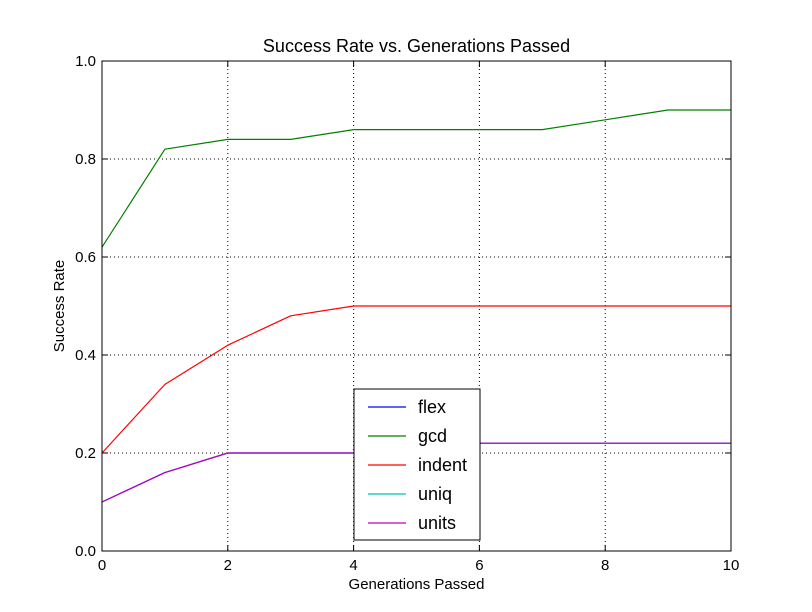  Describe the element at coordinates (85, 551) in the screenshot. I see `y-tick-label: 0.0` at that location.